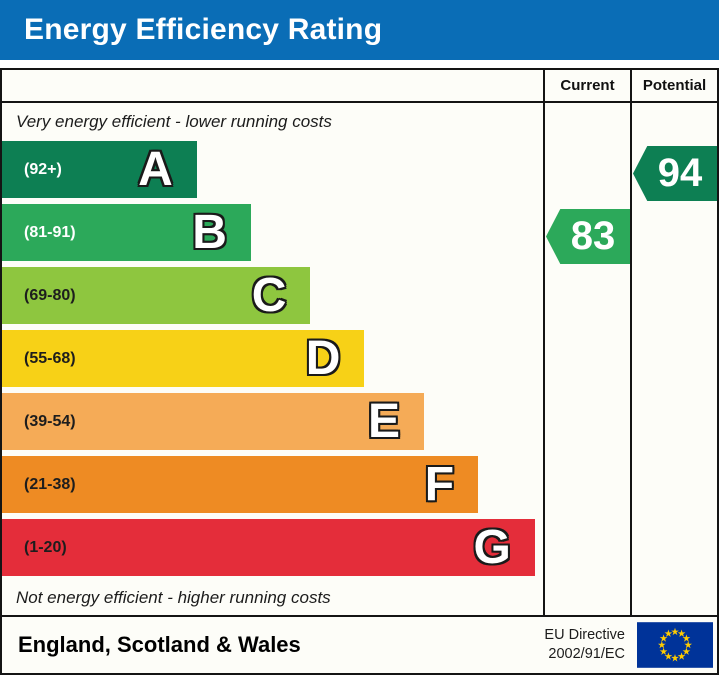 The width and height of the screenshot is (719, 675). What do you see at coordinates (156, 295) in the screenshot?
I see `band-row-C: (69-80) C` at bounding box center [156, 295].